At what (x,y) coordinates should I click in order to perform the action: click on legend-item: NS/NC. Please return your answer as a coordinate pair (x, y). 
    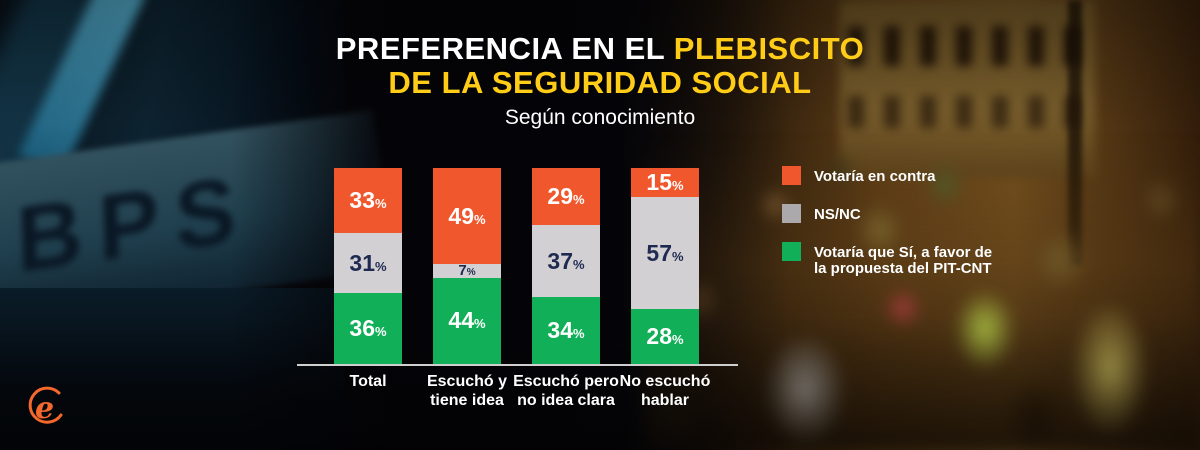
    Looking at the image, I should click on (887, 213).